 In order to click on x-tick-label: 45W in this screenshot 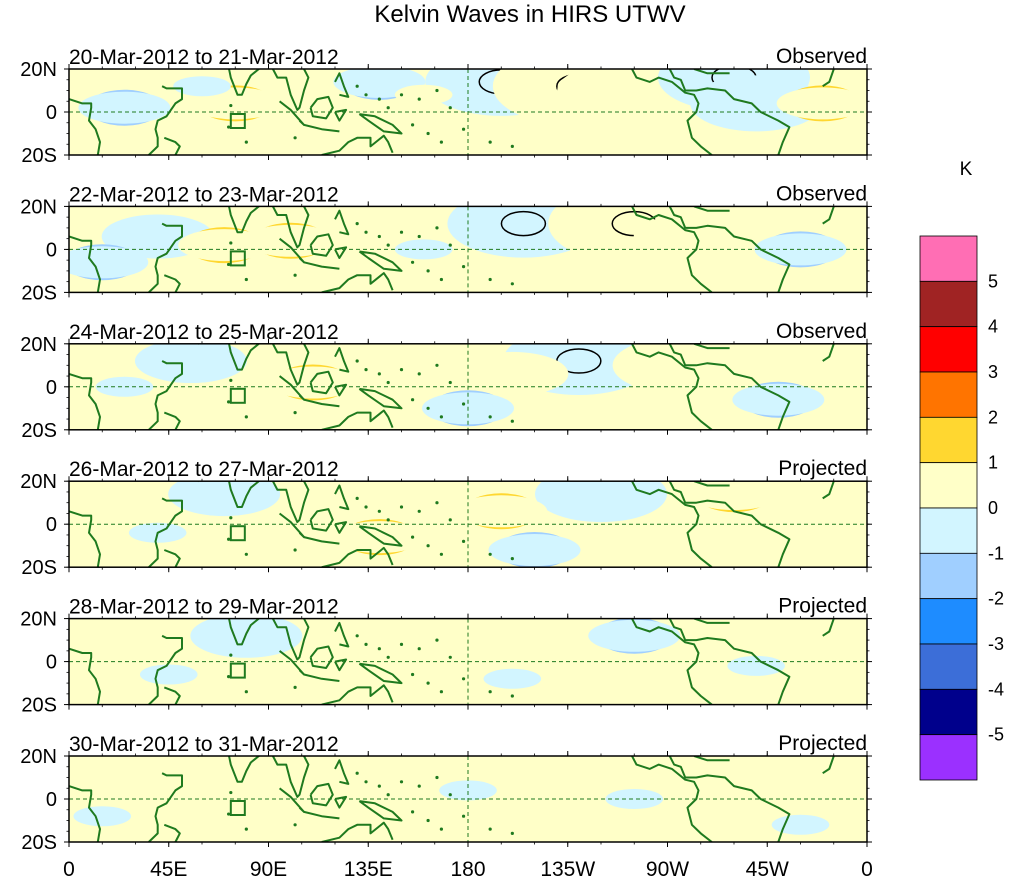, I will do `click(767, 869)`.